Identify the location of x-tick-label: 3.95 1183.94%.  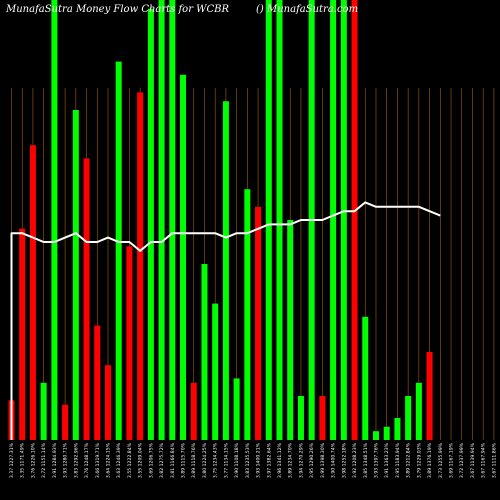
(398, 460).